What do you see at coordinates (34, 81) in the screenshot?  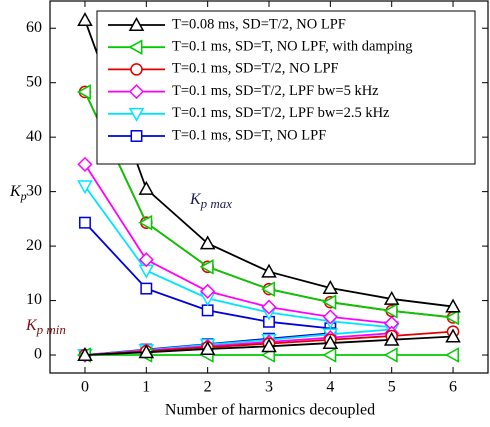 I see `y-tick-label: 50` at bounding box center [34, 81].